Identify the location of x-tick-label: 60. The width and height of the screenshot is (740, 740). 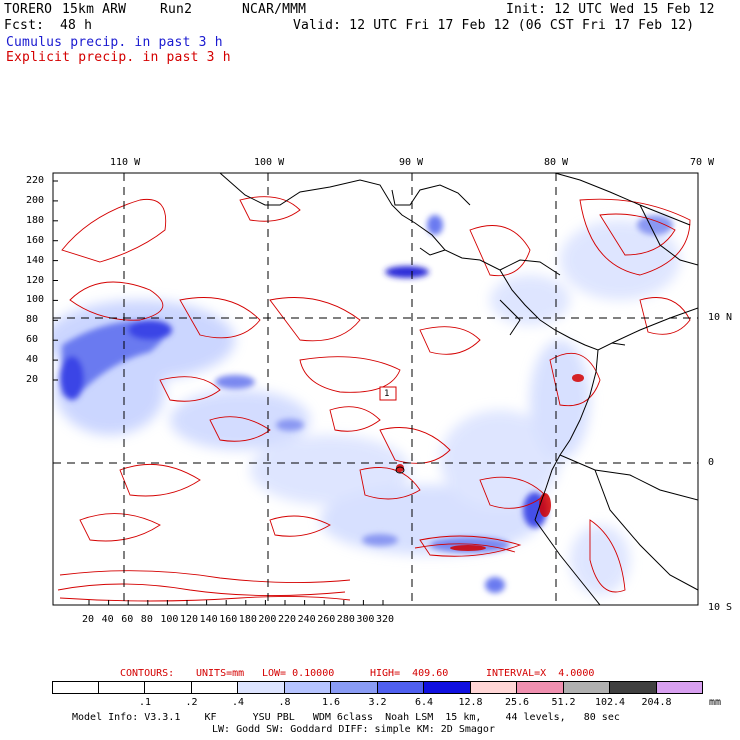
(127, 619).